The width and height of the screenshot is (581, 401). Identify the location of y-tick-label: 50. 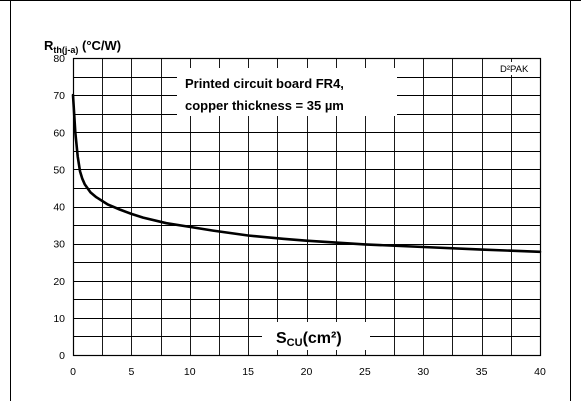
(59, 170).